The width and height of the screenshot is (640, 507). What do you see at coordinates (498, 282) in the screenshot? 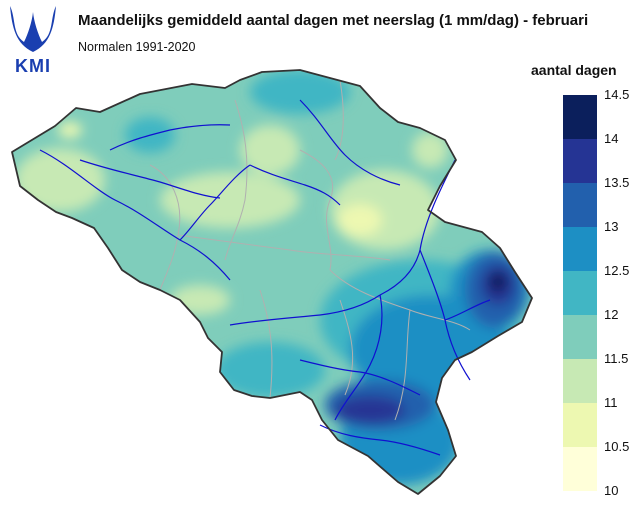
I see `zone-14-east` at bounding box center [498, 282].